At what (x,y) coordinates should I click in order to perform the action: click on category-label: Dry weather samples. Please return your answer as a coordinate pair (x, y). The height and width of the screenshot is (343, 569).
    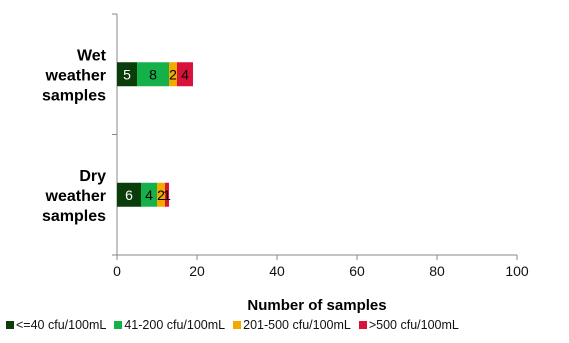
    Looking at the image, I should click on (74, 196).